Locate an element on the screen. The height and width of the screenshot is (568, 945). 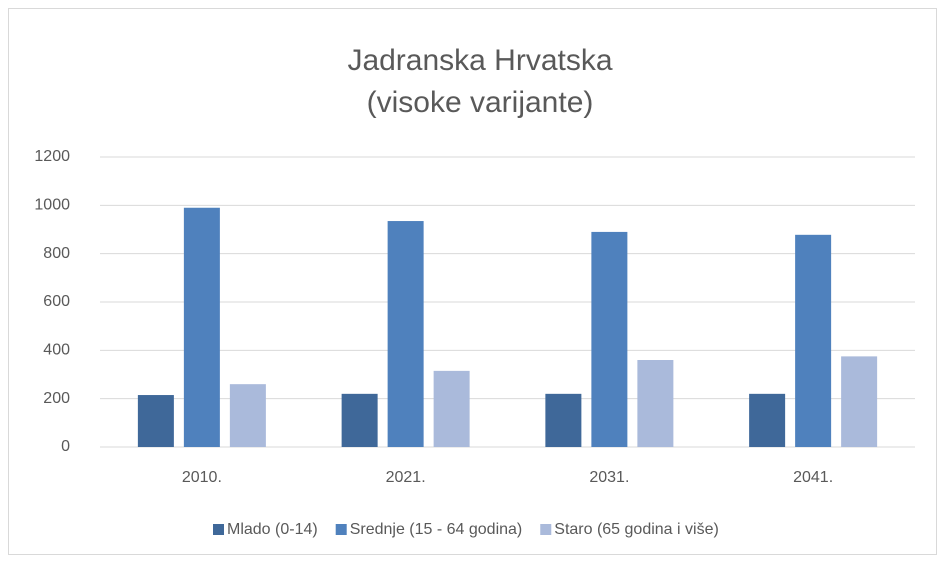
chart-title: (visoke varijante) is located at coordinates (480, 102).